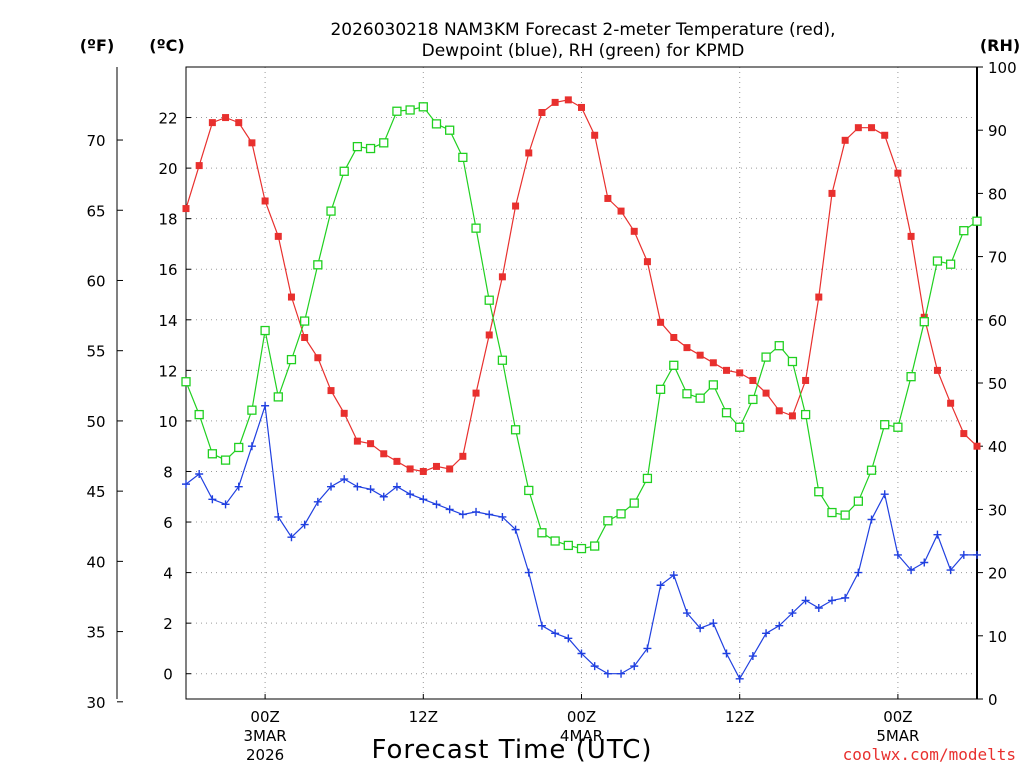  I want to click on celsius-tick-label: 8, so click(168, 472).